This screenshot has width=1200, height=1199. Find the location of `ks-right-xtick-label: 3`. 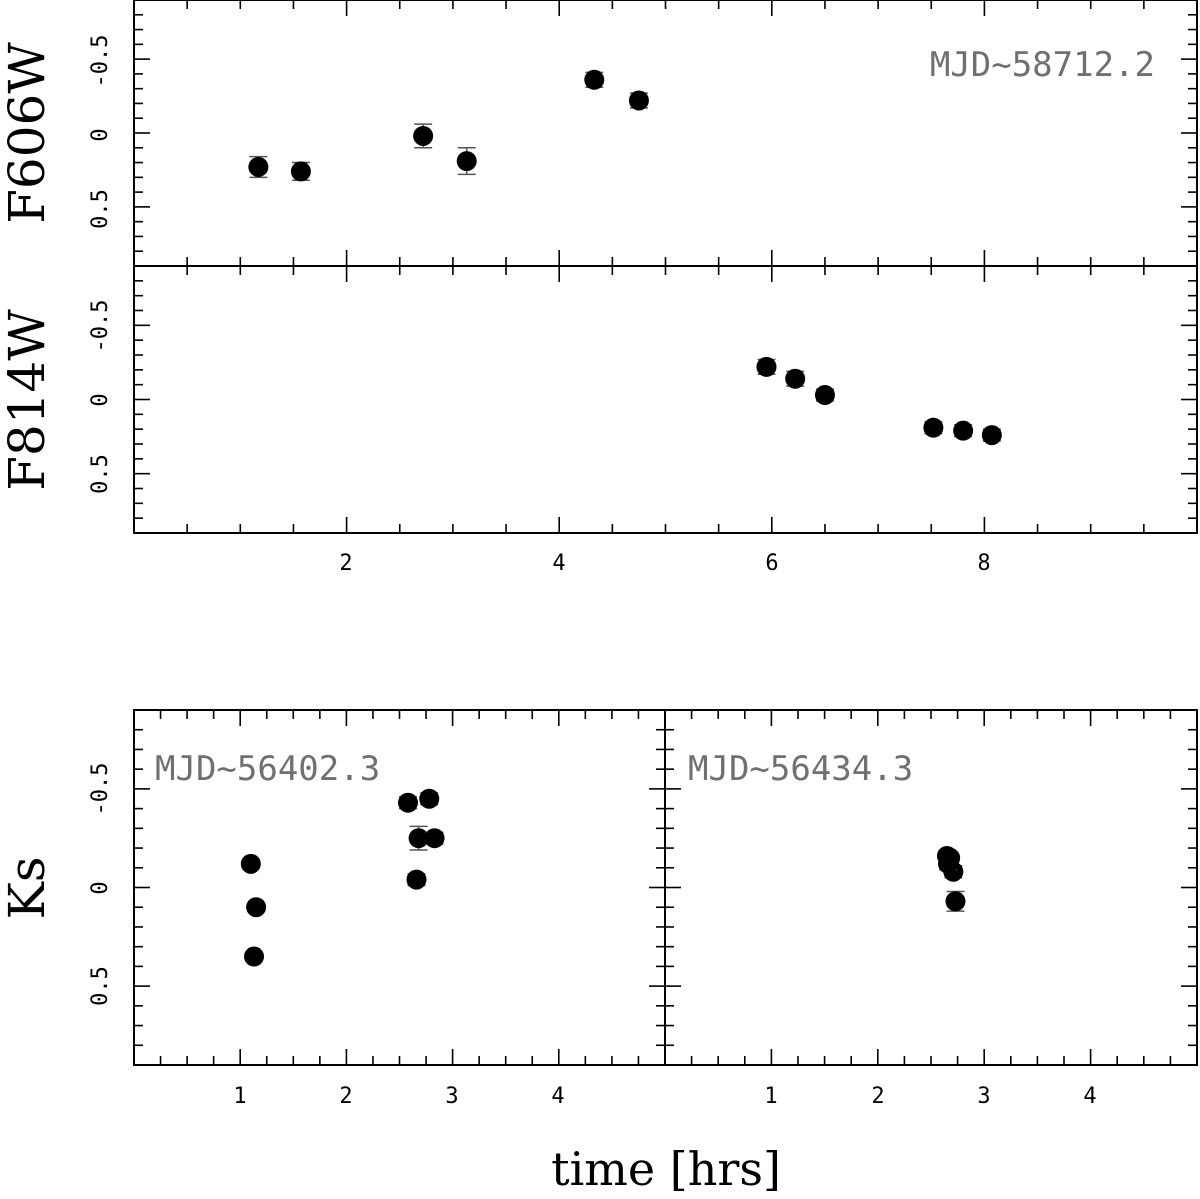

ks-right-xtick-label: 3 is located at coordinates (983, 1096).